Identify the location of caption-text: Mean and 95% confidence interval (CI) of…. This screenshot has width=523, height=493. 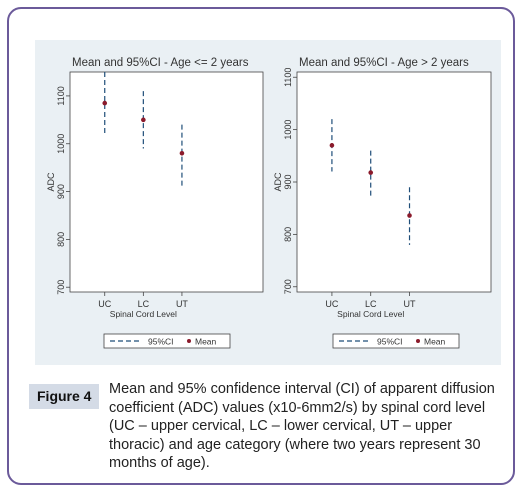
(302, 426).